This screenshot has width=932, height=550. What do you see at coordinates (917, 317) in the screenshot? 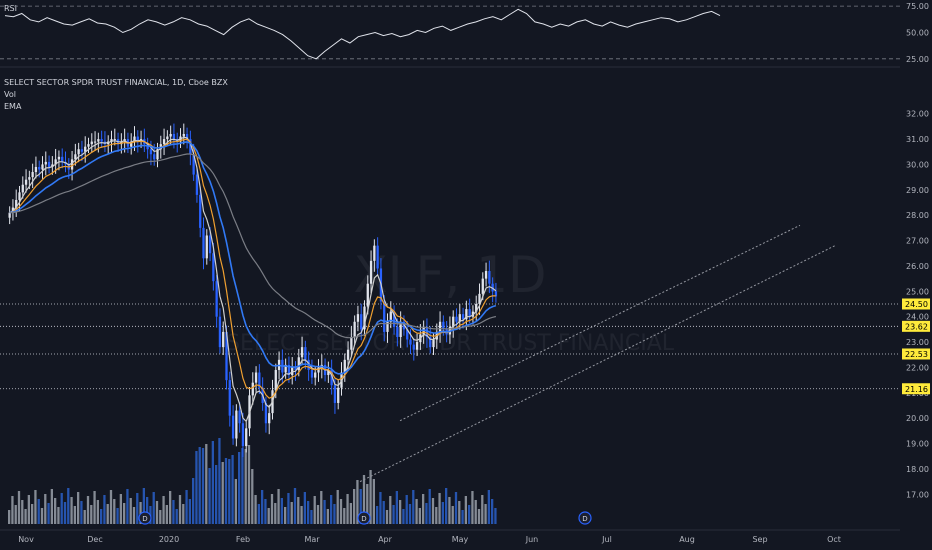
I see `price-tick-label: 24.00` at bounding box center [917, 317].